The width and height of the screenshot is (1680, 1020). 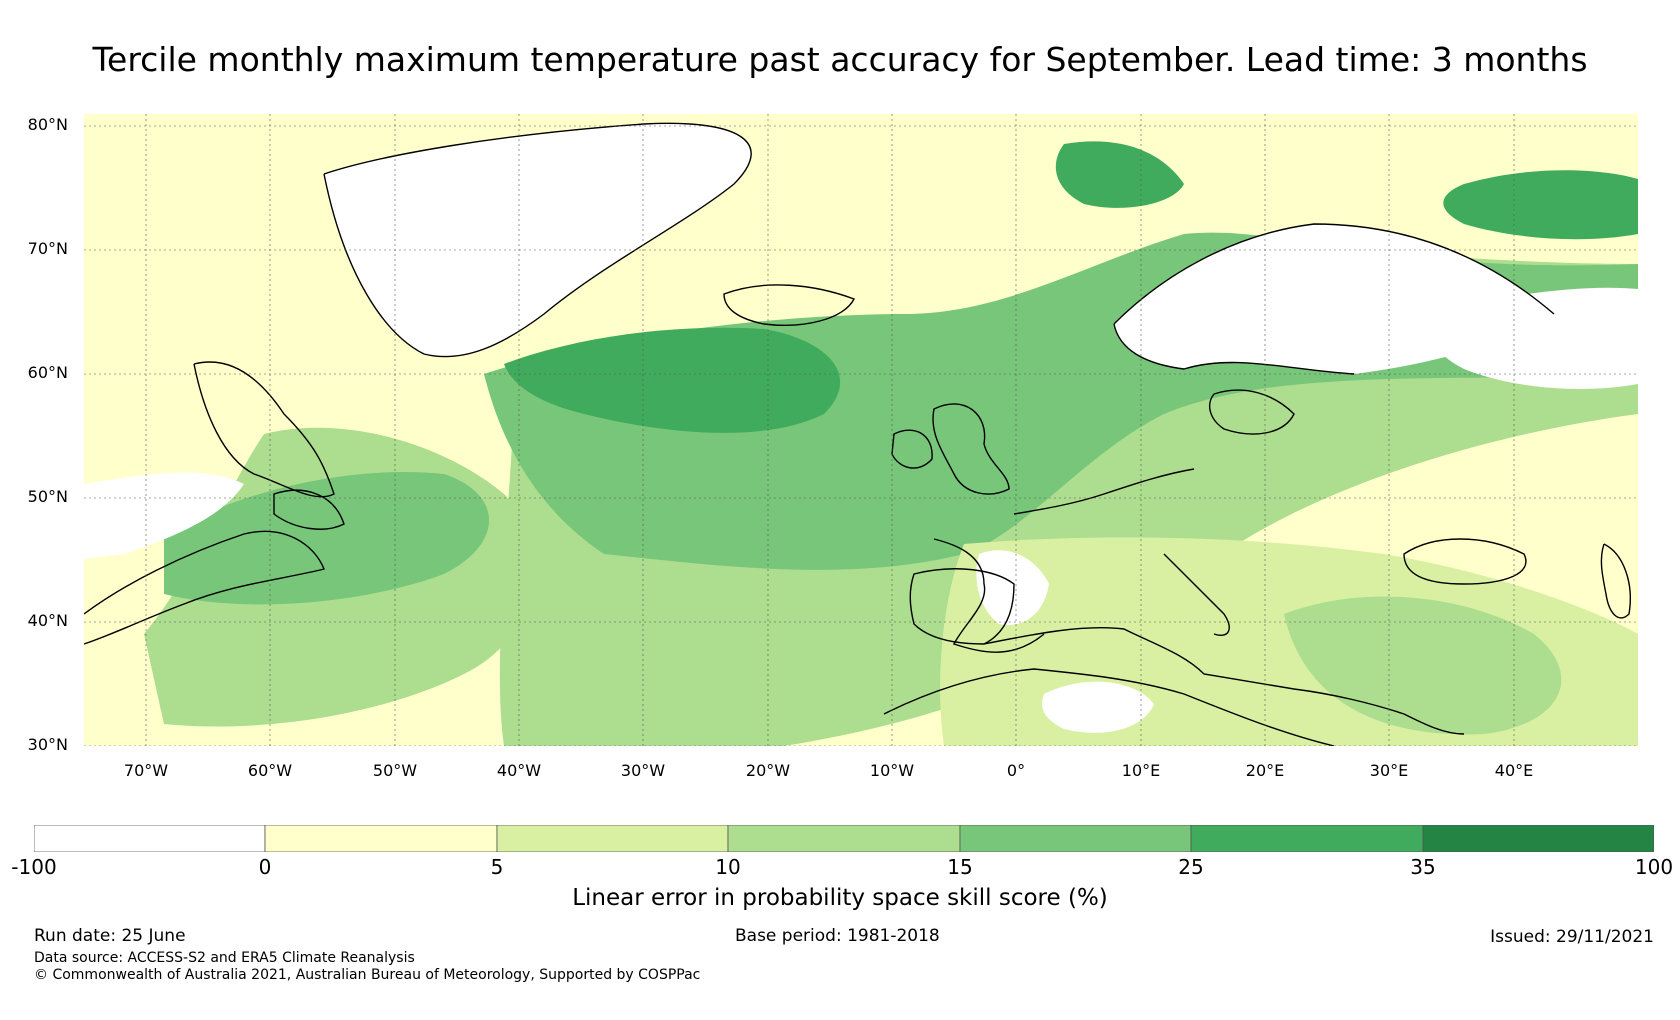 What do you see at coordinates (146, 770) in the screenshot?
I see `lon-label-70w: 70°W` at bounding box center [146, 770].